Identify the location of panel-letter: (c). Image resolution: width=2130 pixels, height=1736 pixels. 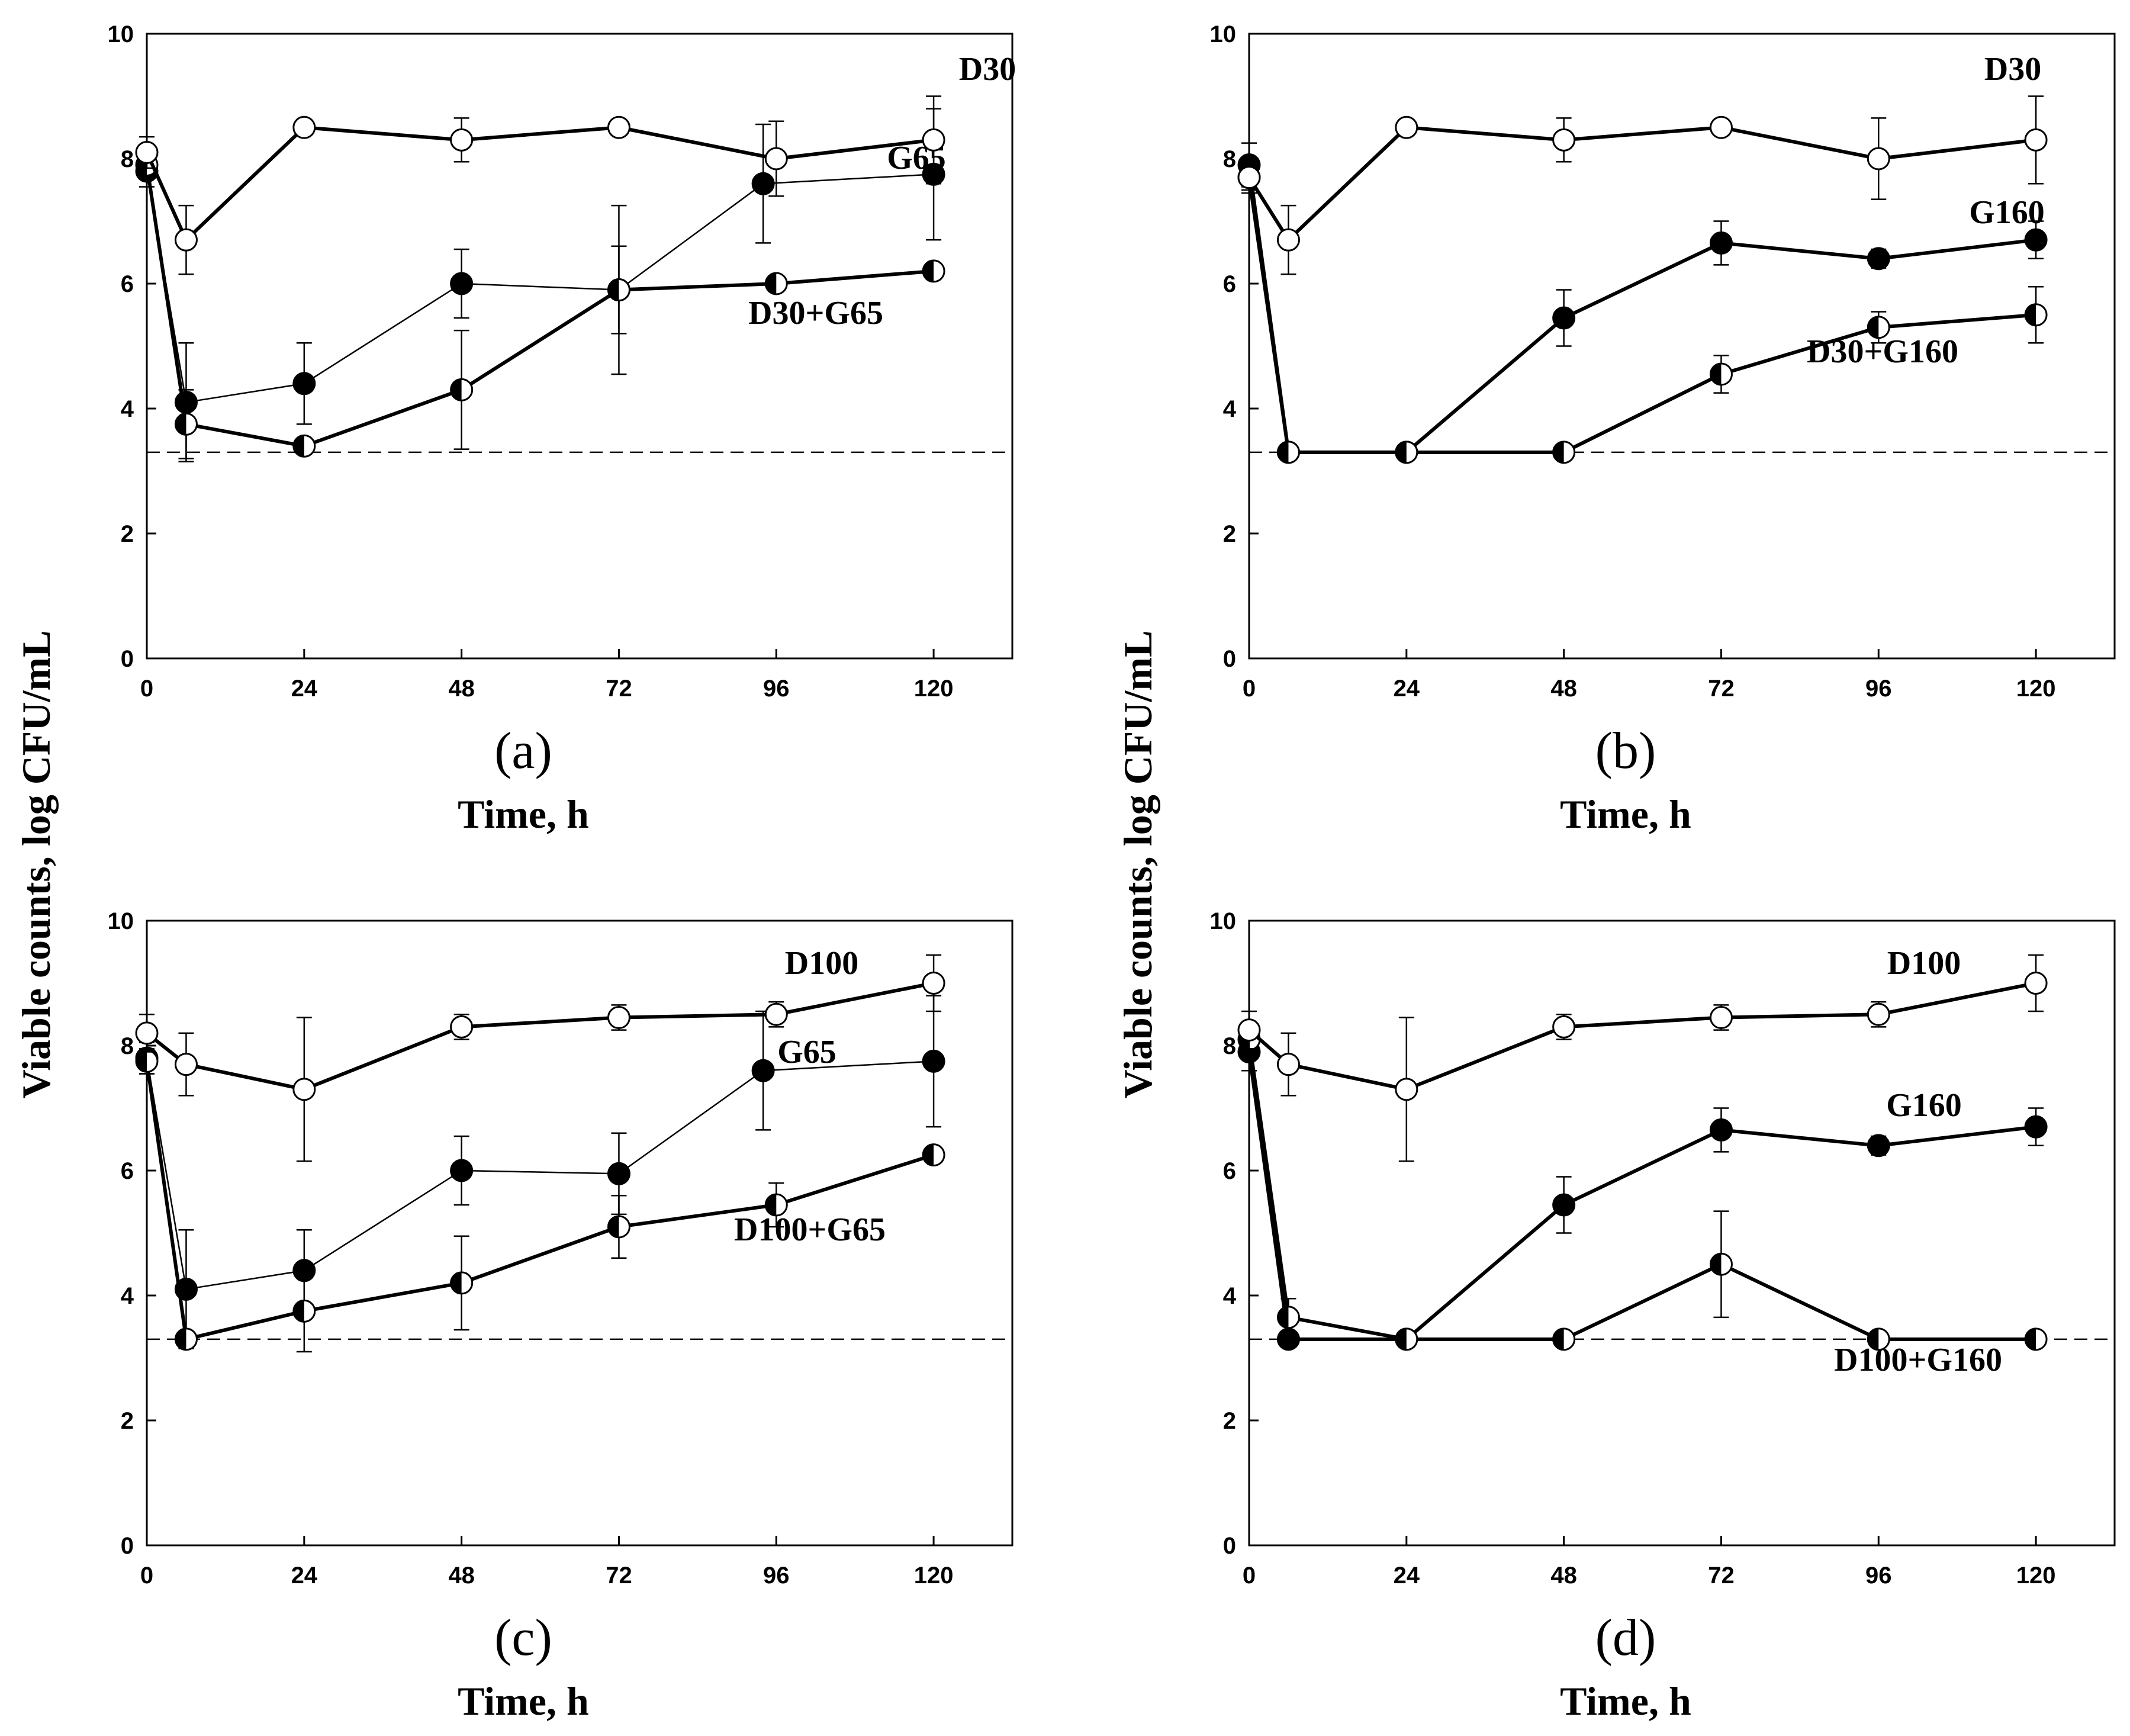
(523, 1638).